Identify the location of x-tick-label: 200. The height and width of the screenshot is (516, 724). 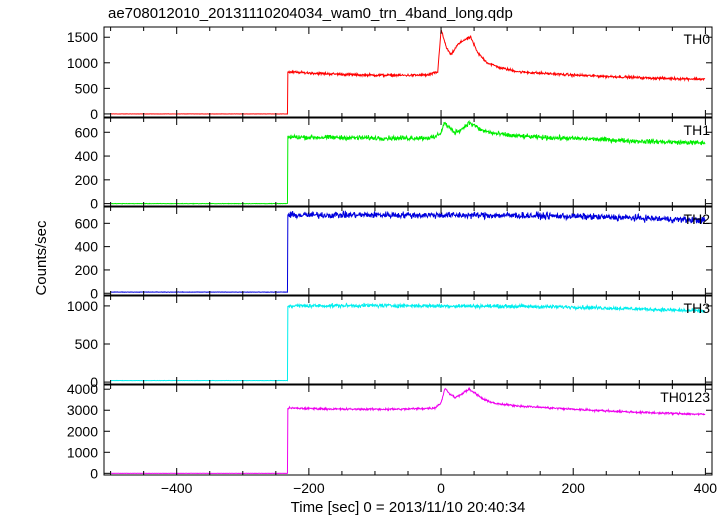
(574, 488).